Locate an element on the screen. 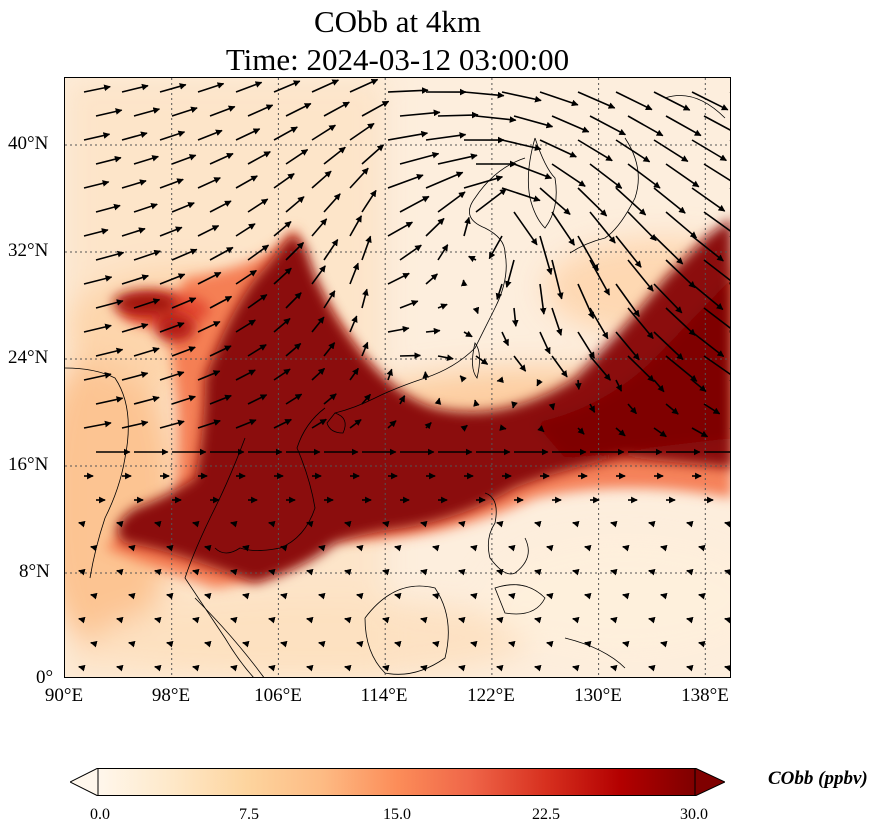  colorbar is located at coordinates (397, 782).